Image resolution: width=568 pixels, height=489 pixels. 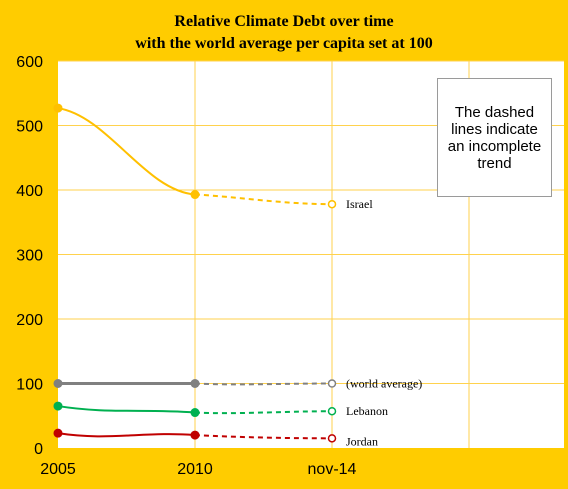 I want to click on series-label: Israel, so click(x=359, y=204).